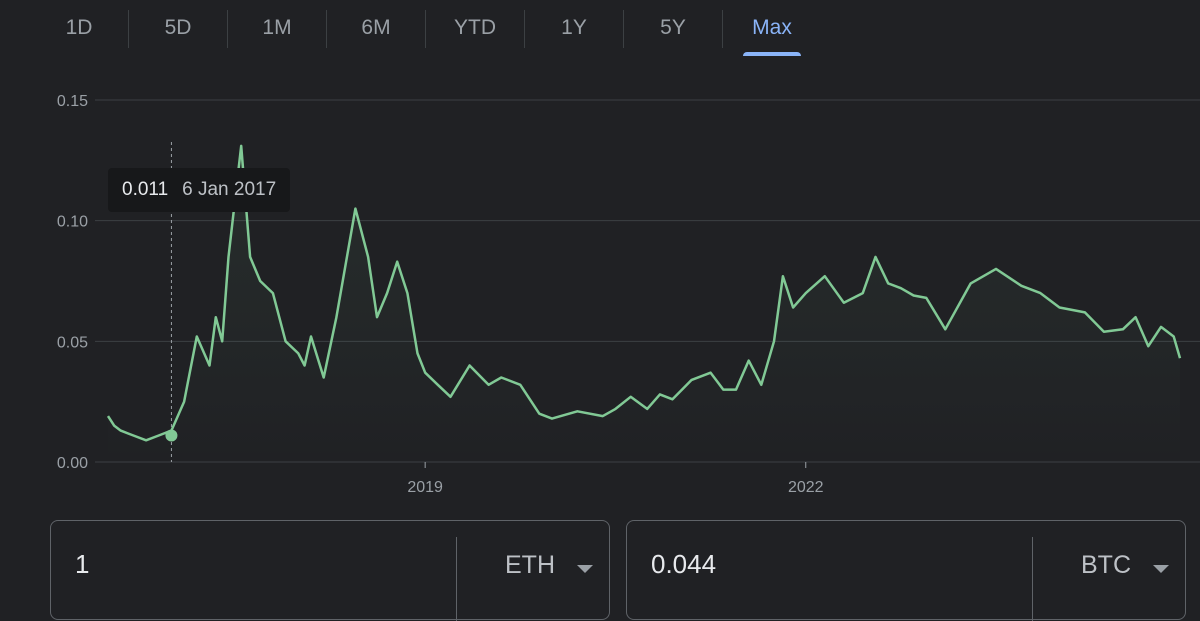 Image resolution: width=1200 pixels, height=621 pixels. What do you see at coordinates (1106, 565) in the screenshot?
I see `to-currency-select: BTC` at bounding box center [1106, 565].